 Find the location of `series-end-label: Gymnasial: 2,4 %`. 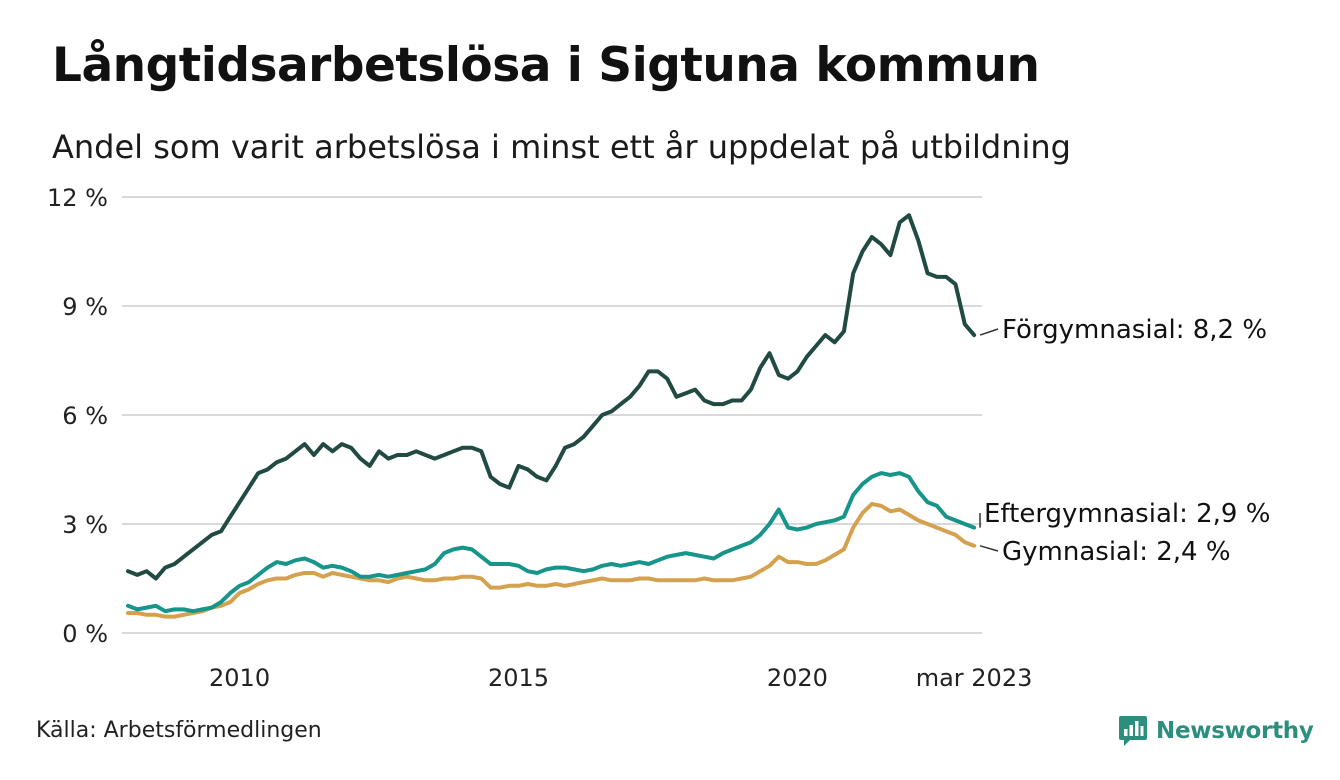

series-end-label: Gymnasial: 2,4 % is located at coordinates (1116, 552).